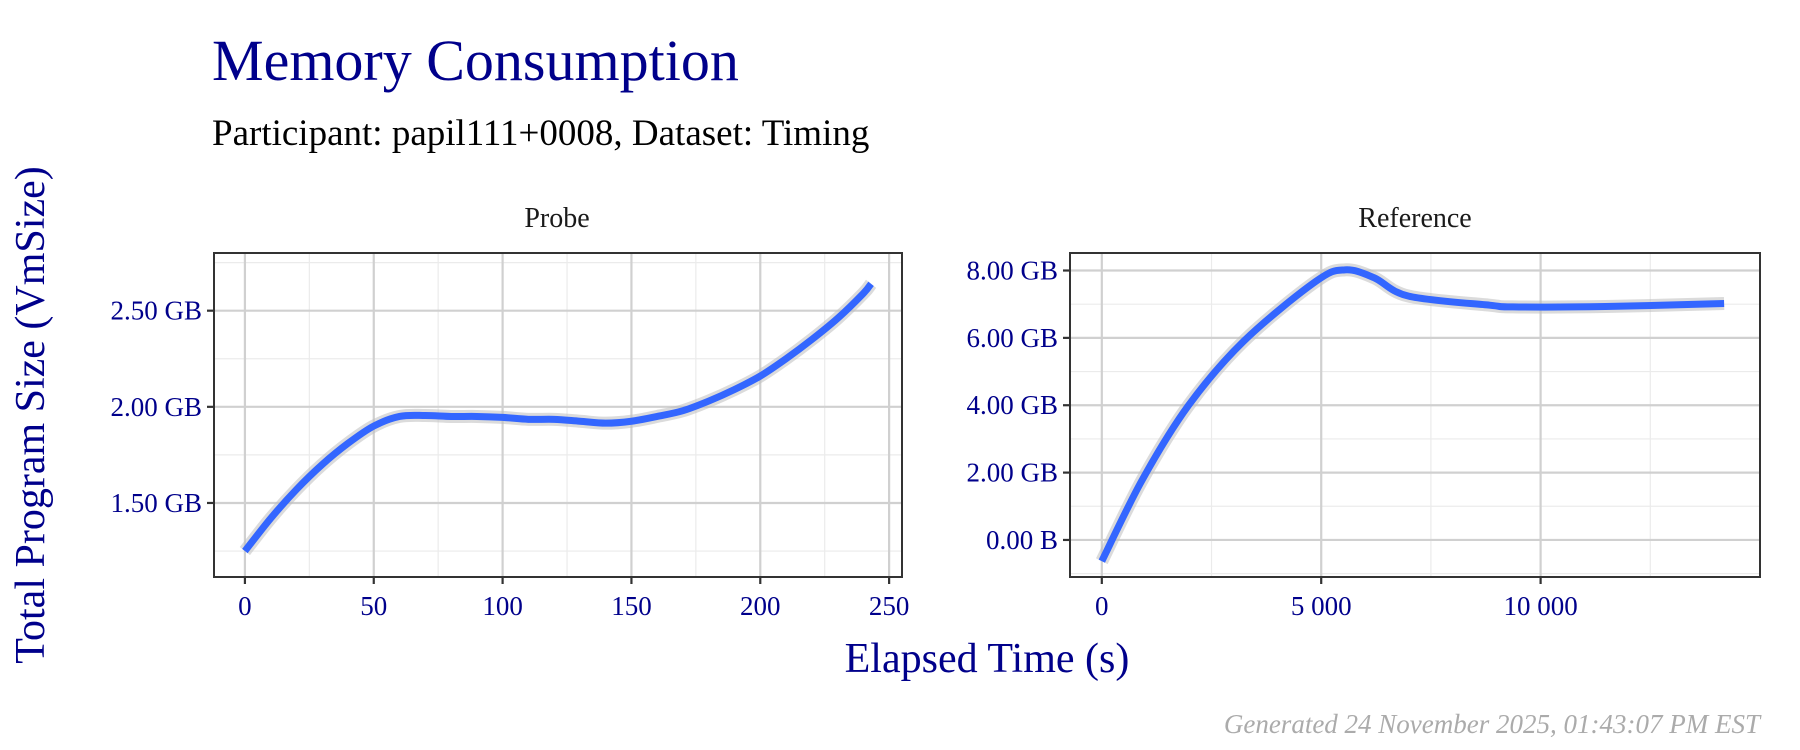  I want to click on chart-title: Memory Consumption, so click(475, 60).